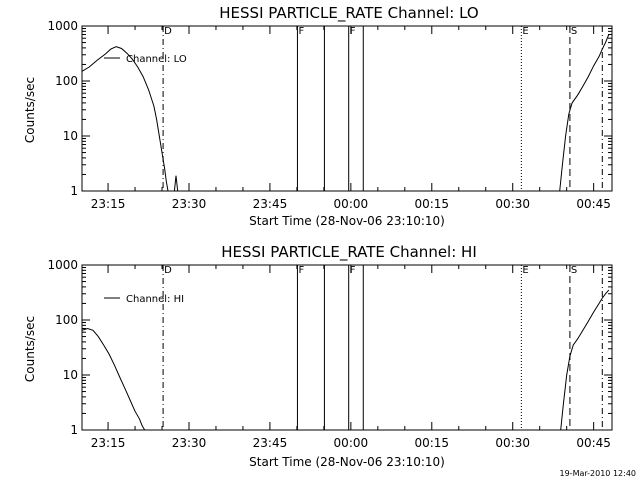 Image resolution: width=640 pixels, height=480 pixels. What do you see at coordinates (155, 299) in the screenshot?
I see `legend-label: Channel: HI` at bounding box center [155, 299].